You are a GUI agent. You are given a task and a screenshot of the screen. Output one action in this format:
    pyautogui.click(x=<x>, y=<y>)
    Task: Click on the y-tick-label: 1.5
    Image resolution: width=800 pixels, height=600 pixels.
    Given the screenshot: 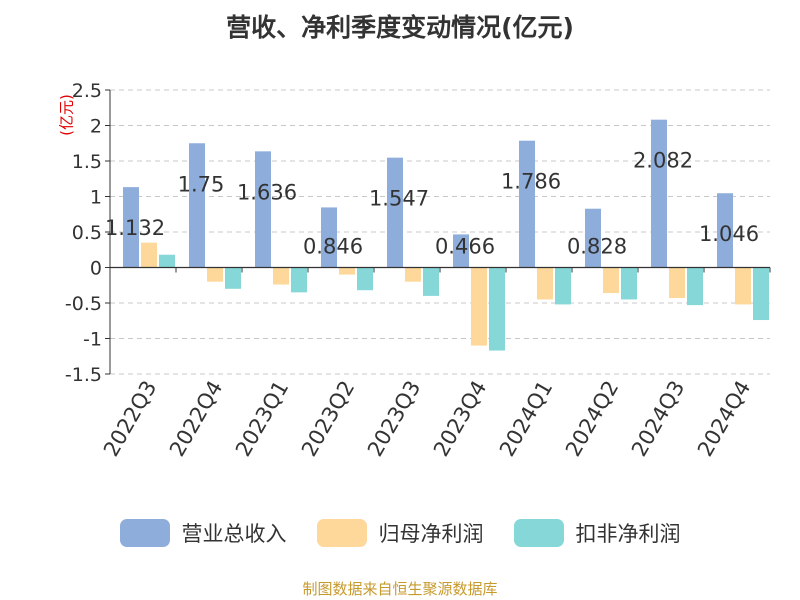 What is the action you would take?
    pyautogui.click(x=87, y=162)
    